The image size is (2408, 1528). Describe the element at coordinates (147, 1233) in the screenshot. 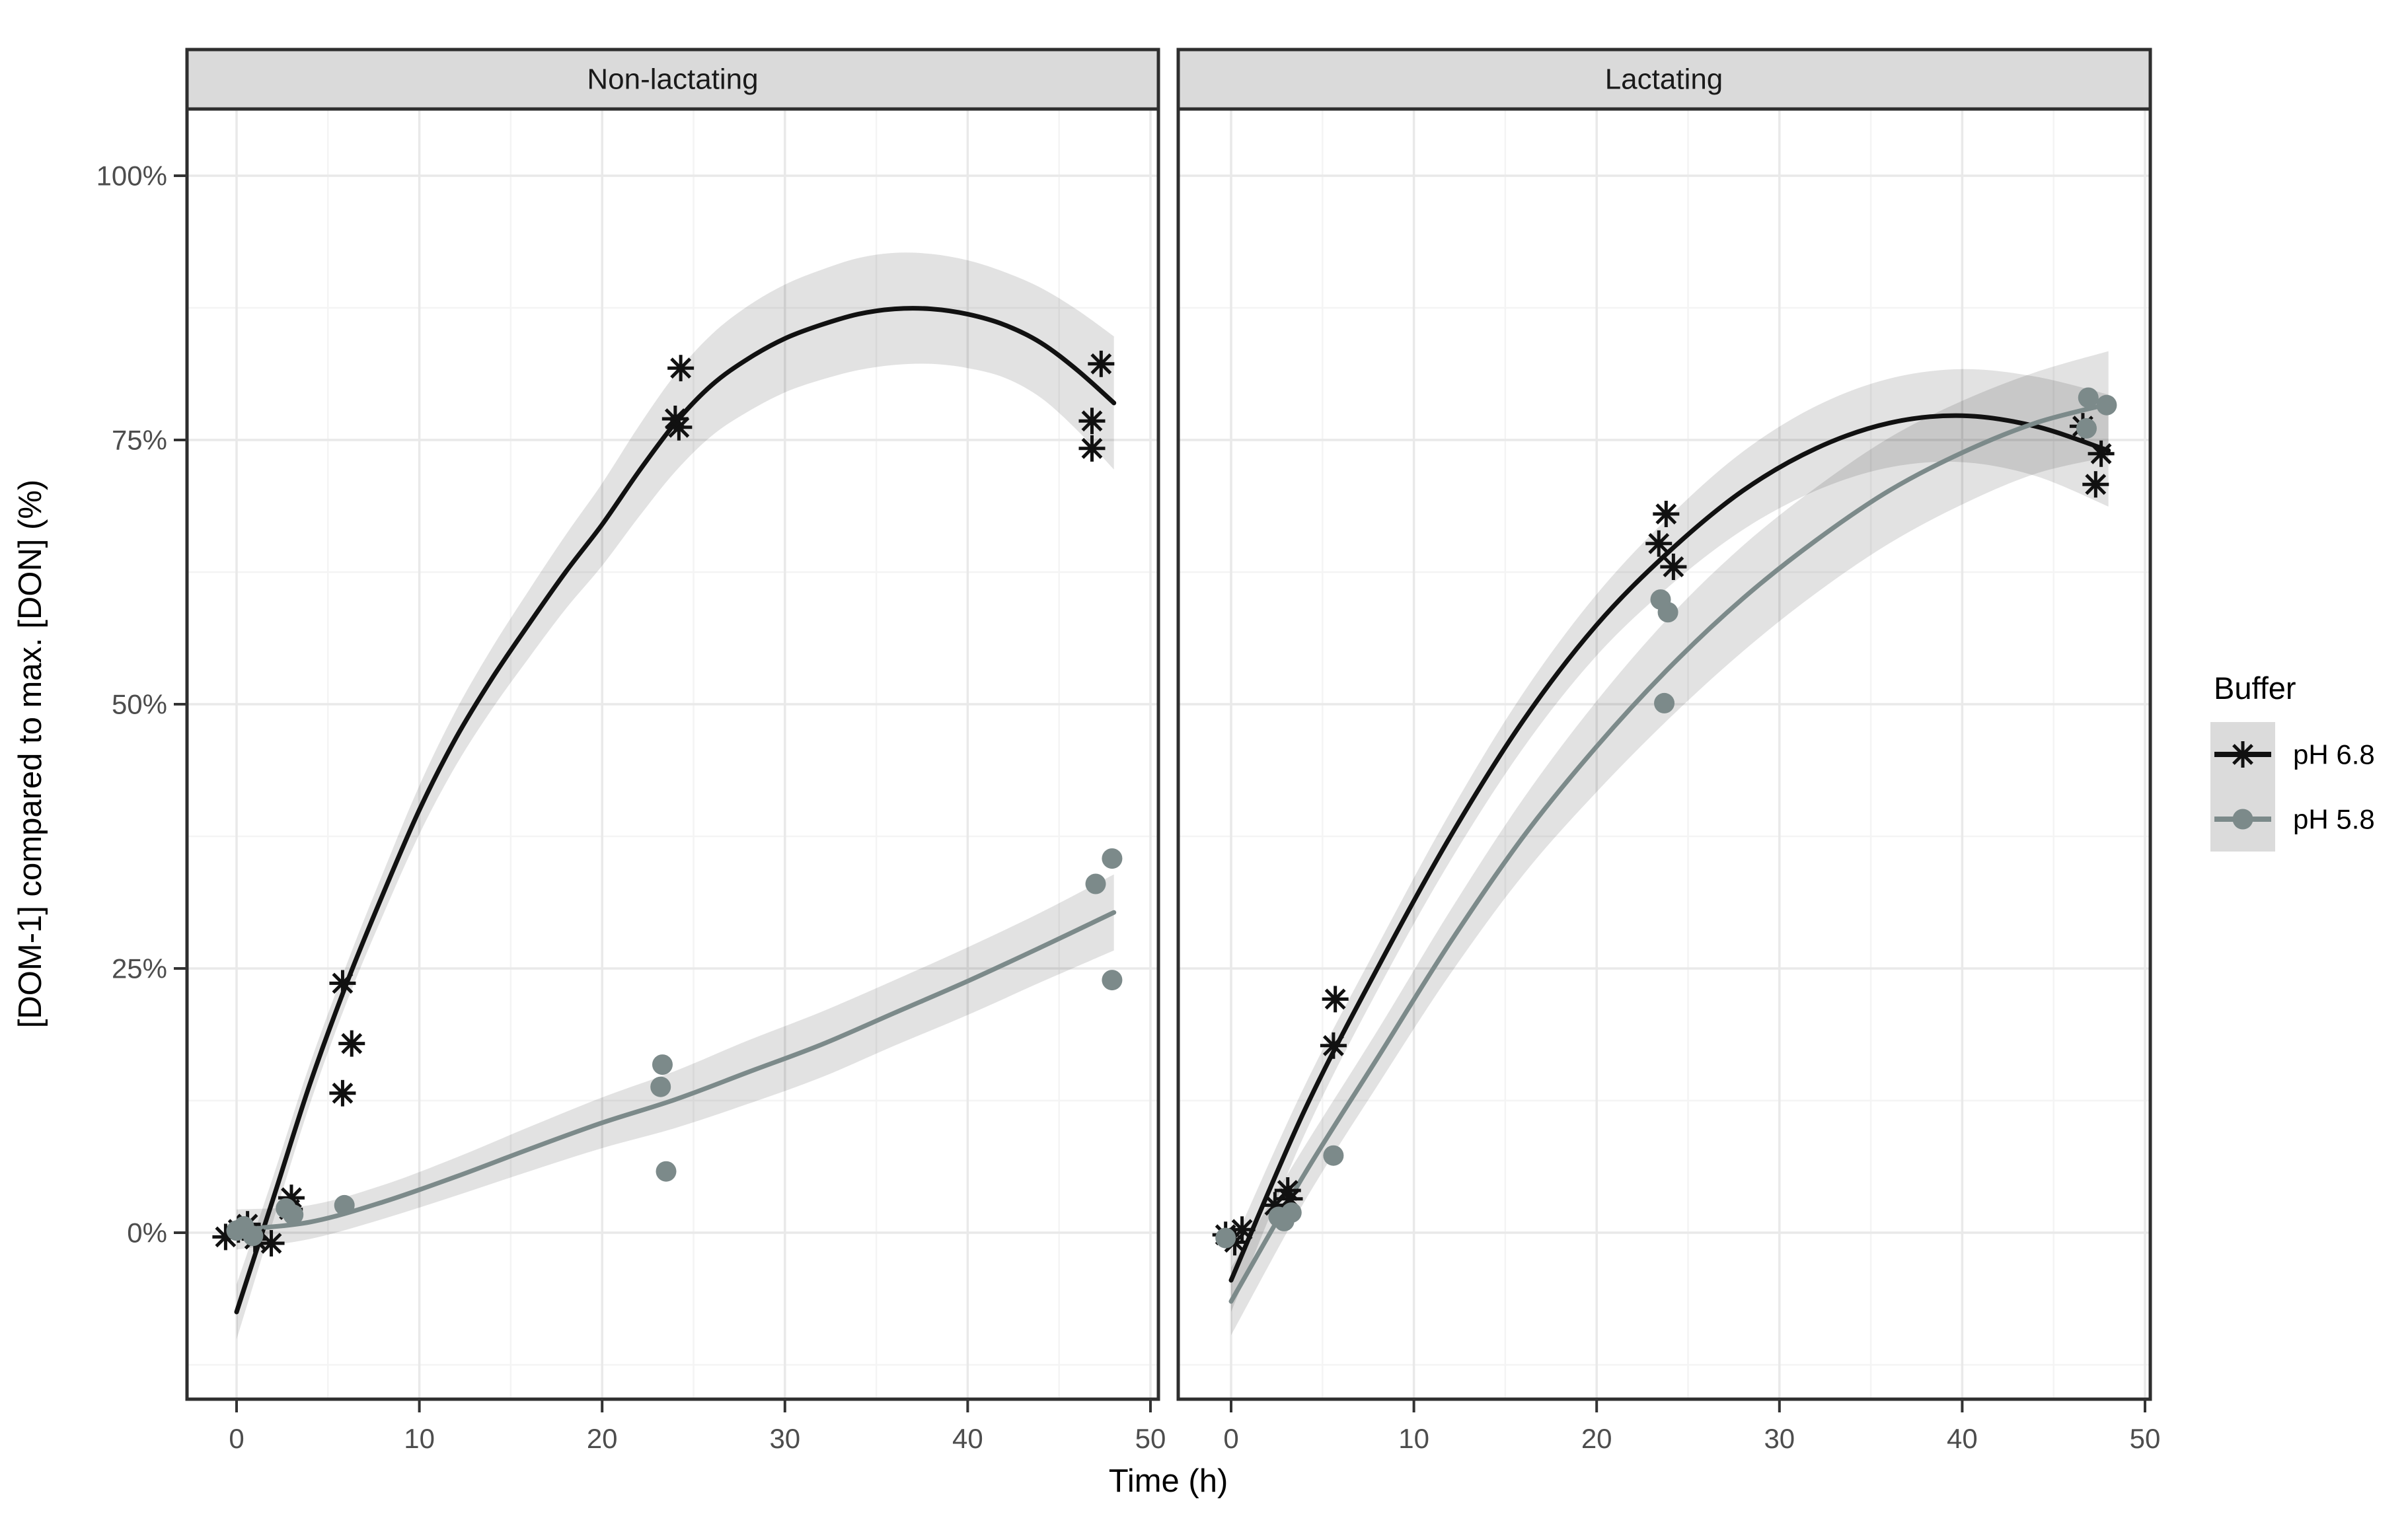

I see `y-tick-label: 0%` at that location.